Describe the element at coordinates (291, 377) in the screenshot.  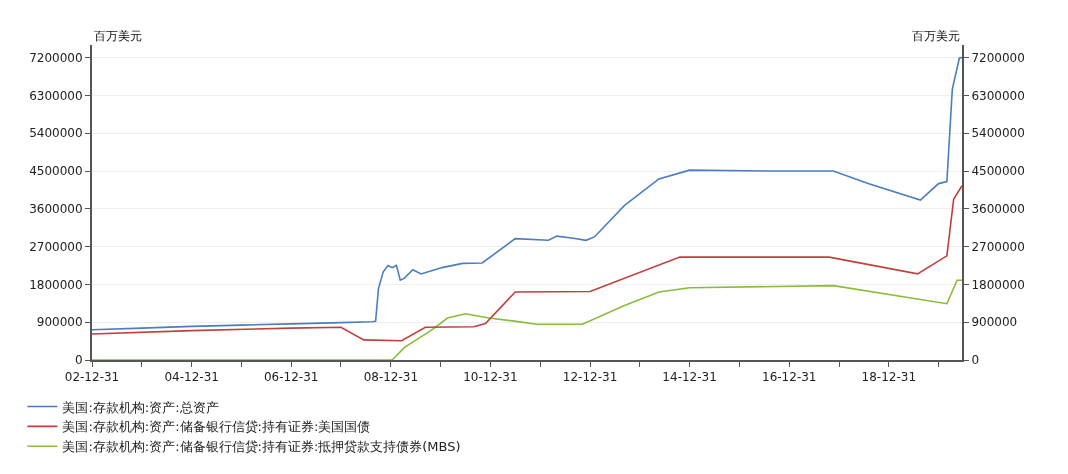
I see `x-tick-label: 06-12-31` at that location.